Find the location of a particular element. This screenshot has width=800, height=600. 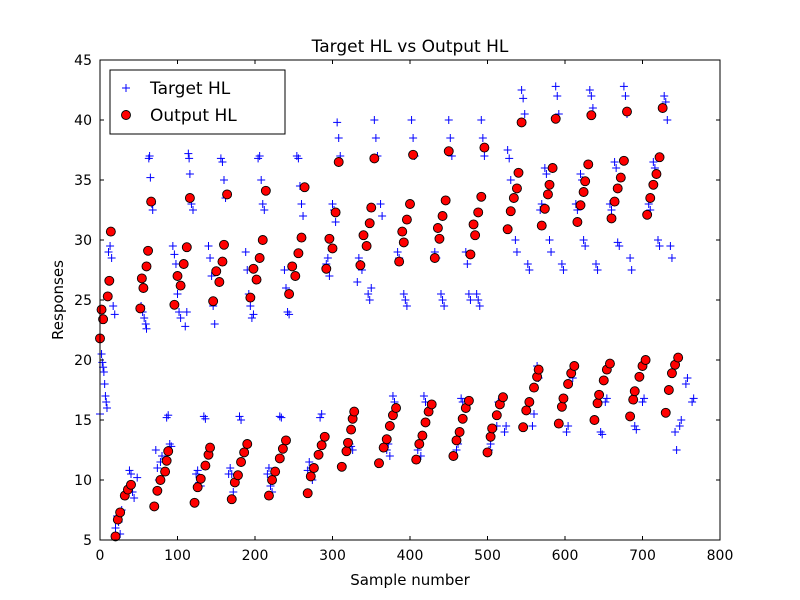

y-tick-label: 5 is located at coordinates (87, 541).